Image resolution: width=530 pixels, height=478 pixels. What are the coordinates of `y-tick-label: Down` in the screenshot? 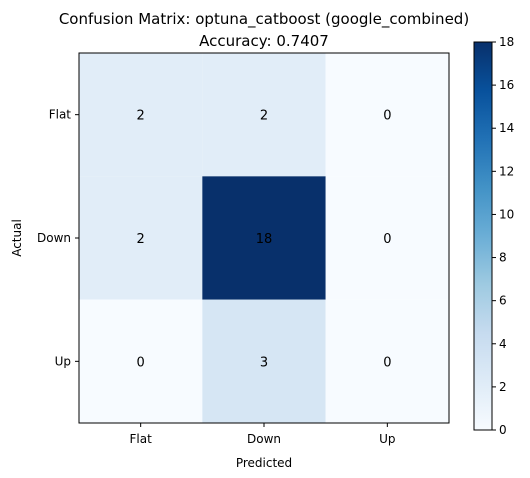 It's located at (54, 238).